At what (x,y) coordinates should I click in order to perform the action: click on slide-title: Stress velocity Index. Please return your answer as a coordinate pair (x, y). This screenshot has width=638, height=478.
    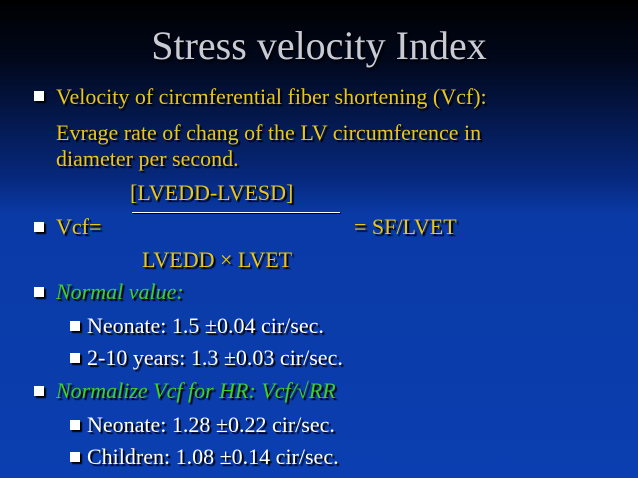
    Looking at the image, I should click on (319, 45).